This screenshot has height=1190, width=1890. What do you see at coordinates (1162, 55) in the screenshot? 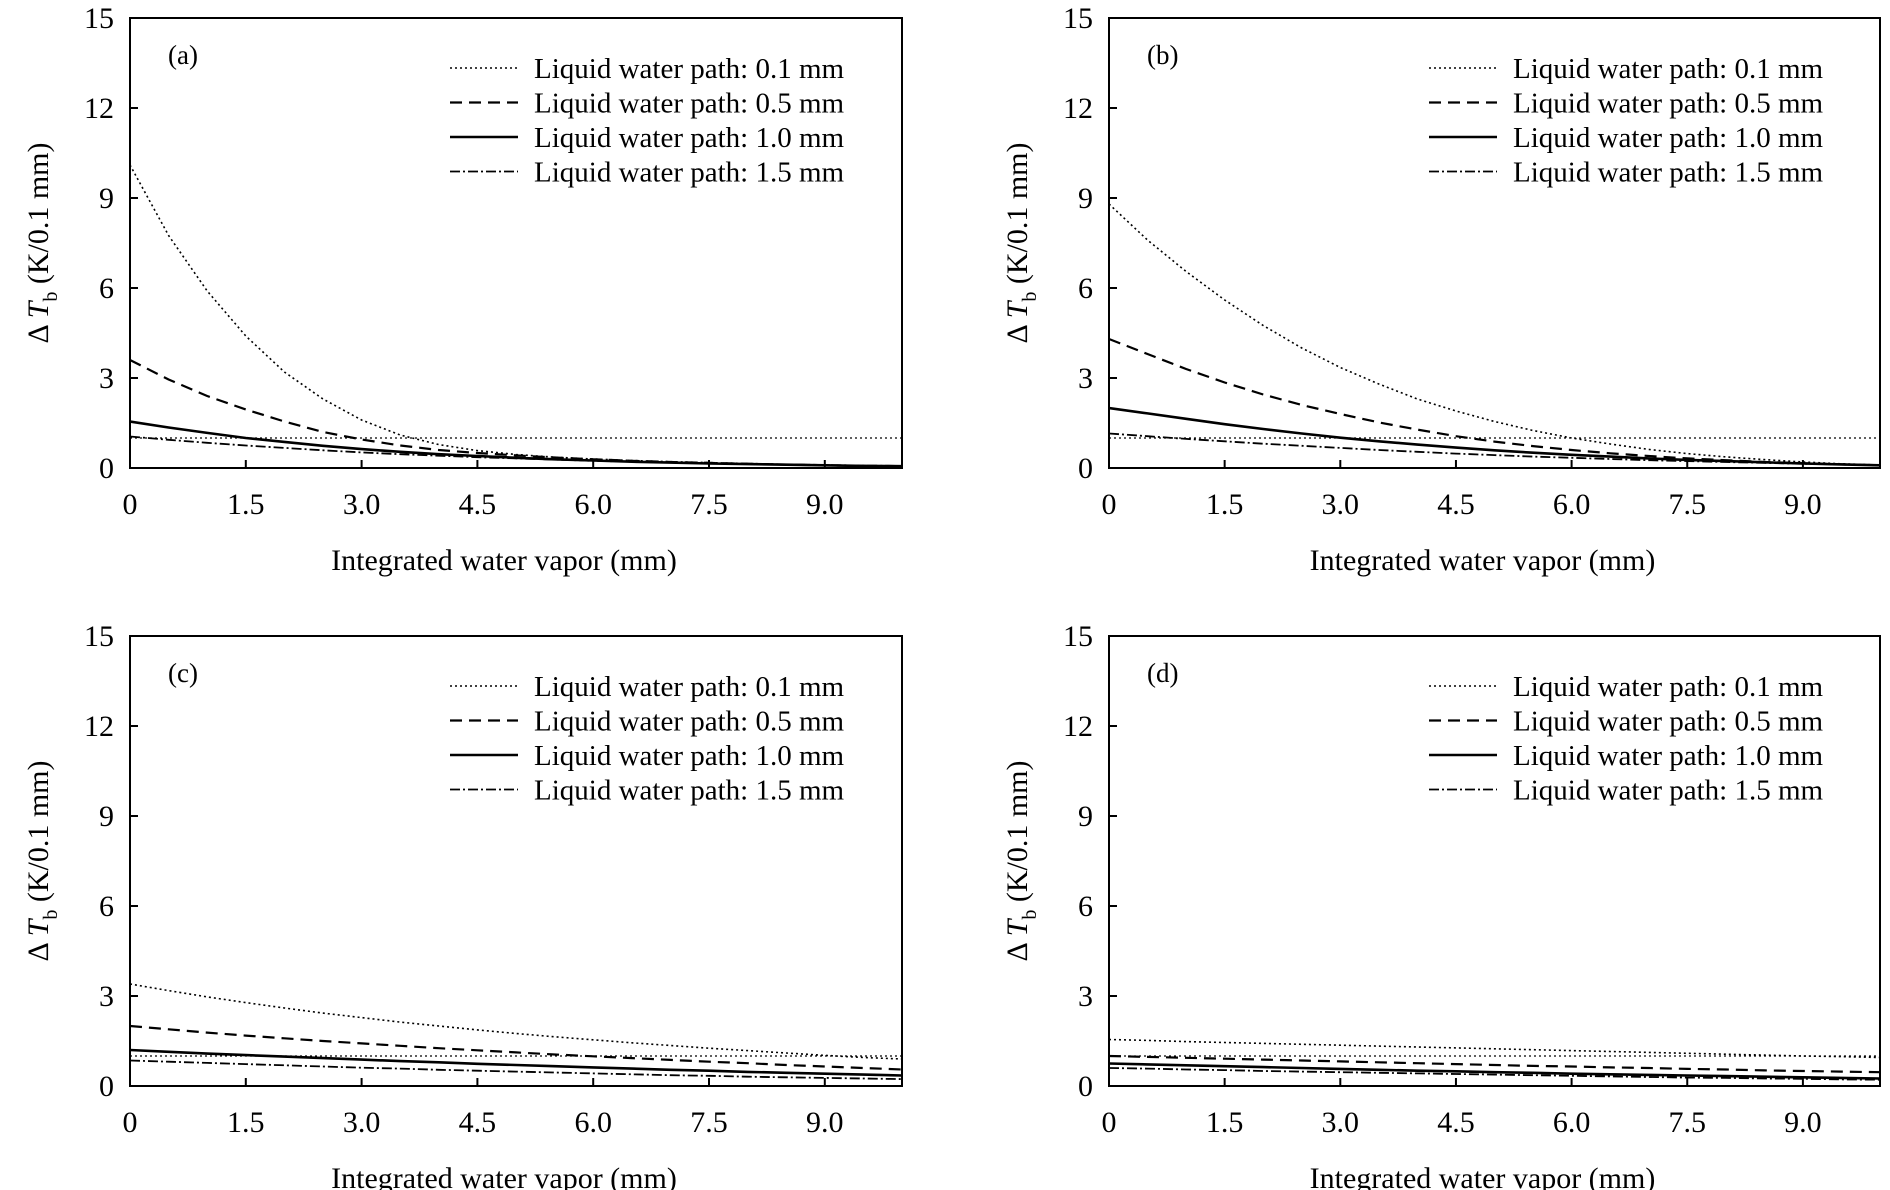
I see `panel-label: (b)` at bounding box center [1162, 55].